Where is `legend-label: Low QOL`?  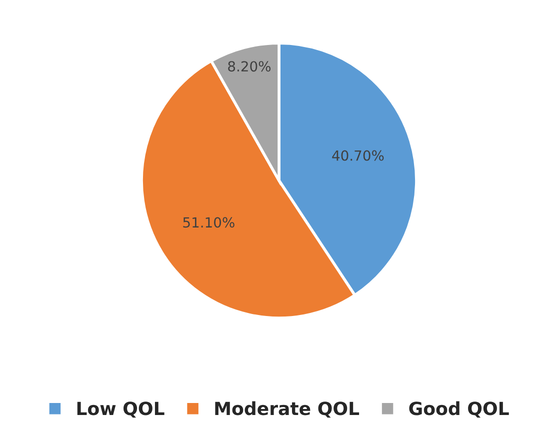 legend-label: Low QOL is located at coordinates (120, 410).